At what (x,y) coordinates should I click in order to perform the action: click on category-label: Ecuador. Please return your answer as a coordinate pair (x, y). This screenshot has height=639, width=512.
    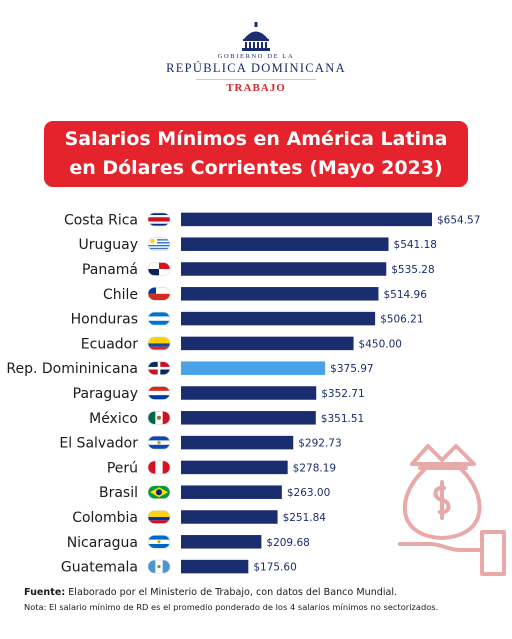
    Looking at the image, I should click on (109, 344).